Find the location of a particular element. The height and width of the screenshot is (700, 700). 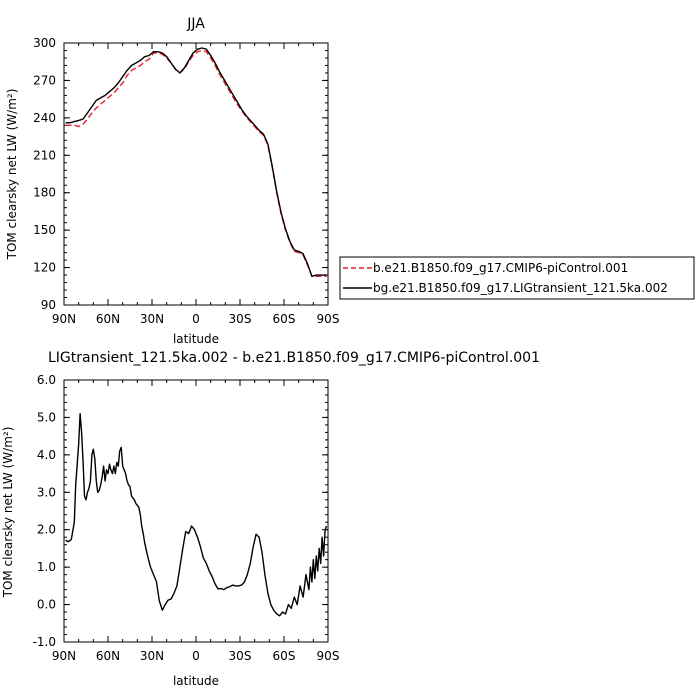

top-plot-frame is located at coordinates (196, 174).